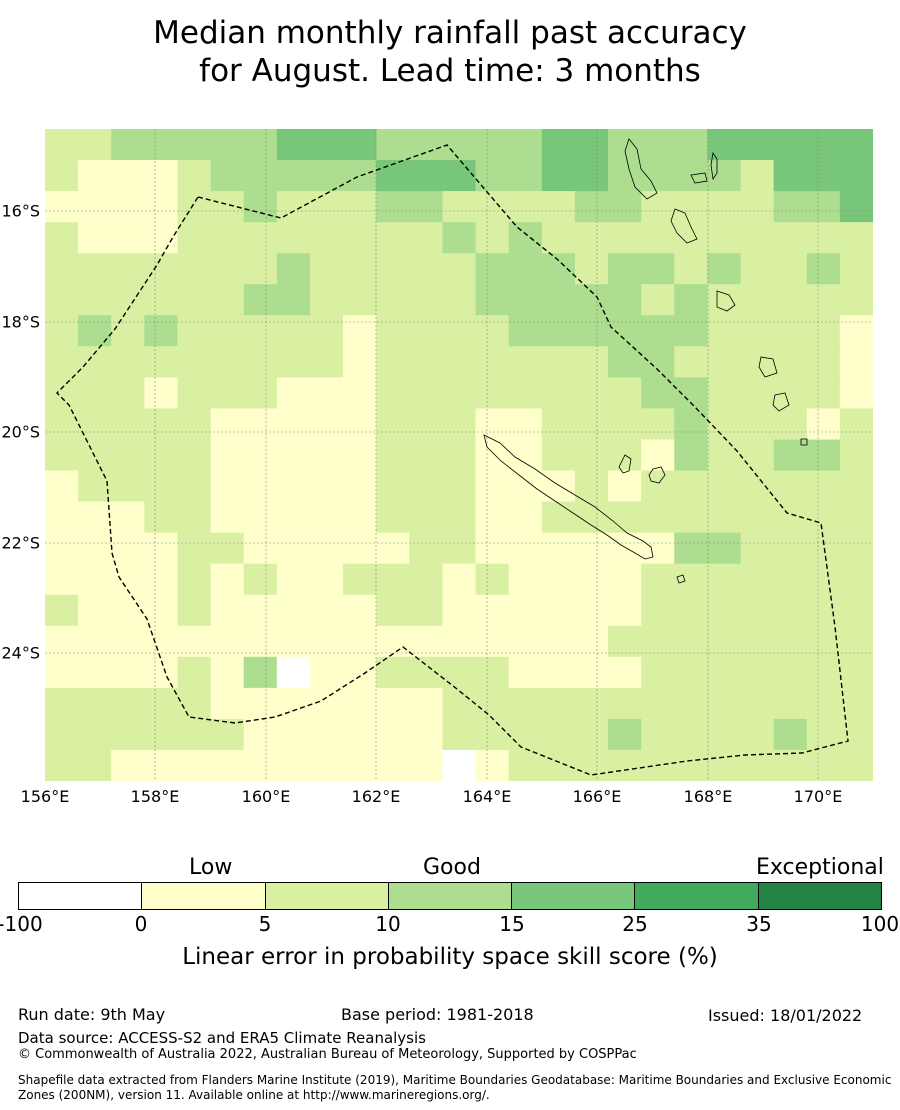 The height and width of the screenshot is (1110, 900). What do you see at coordinates (20, 543) in the screenshot?
I see `lat-label-22s: 22°S` at bounding box center [20, 543].